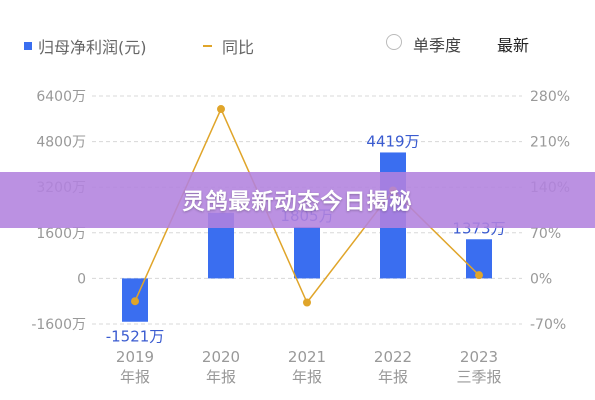 The height and width of the screenshot is (400, 595). I want to click on left-tick-label: 0, so click(81, 279).